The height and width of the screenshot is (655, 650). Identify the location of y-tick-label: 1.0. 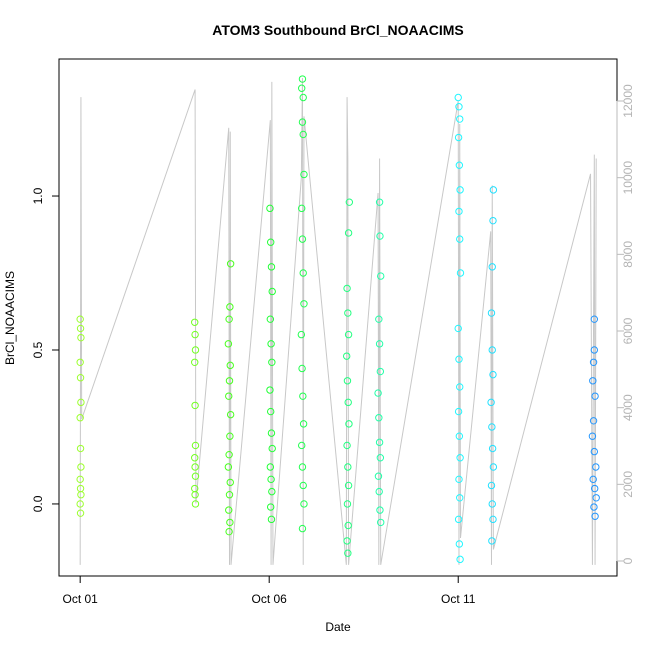
(38, 195).